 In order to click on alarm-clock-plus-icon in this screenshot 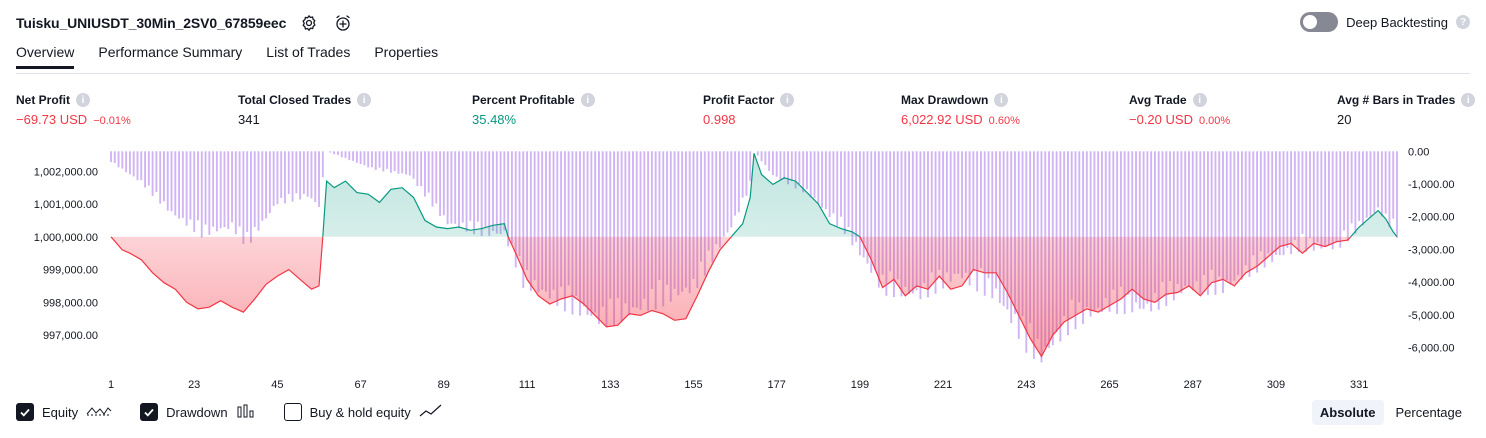, I will do `click(343, 23)`.